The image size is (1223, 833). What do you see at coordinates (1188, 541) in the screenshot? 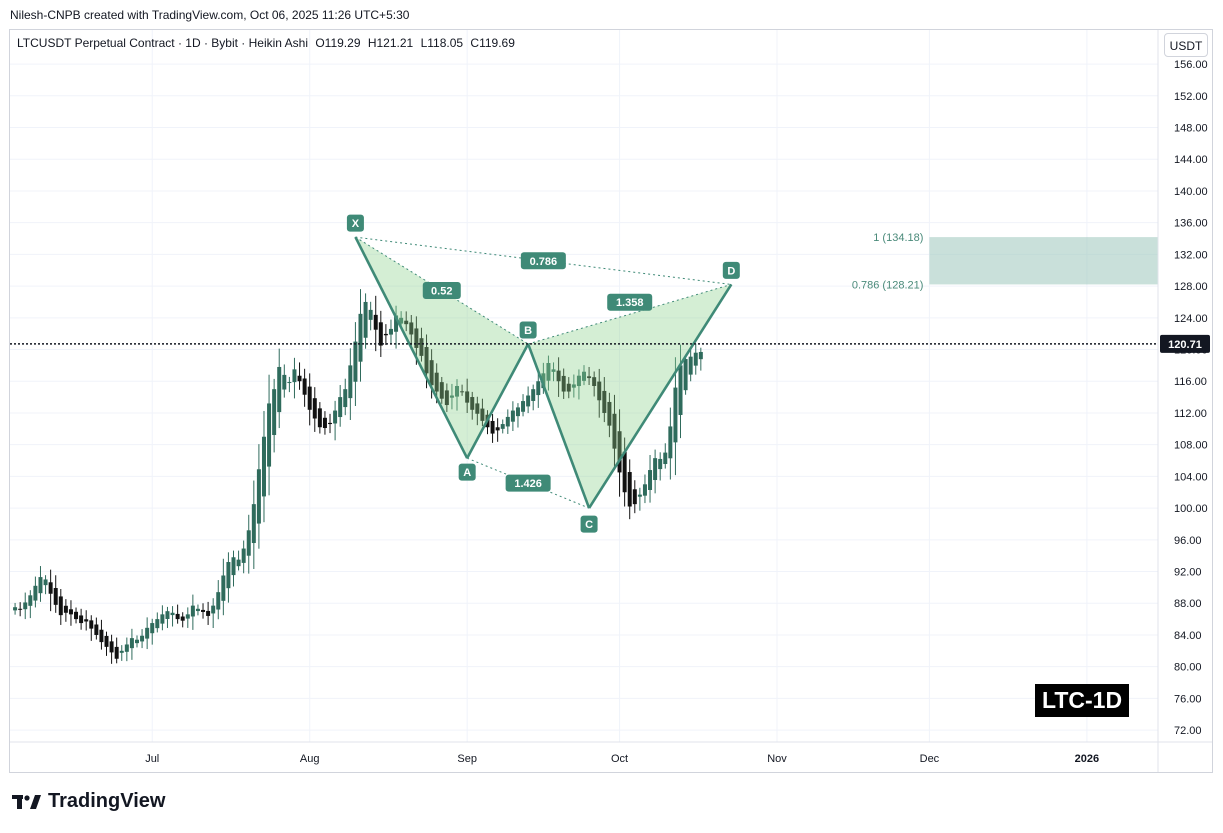
I see `price-tick-label: 96.00` at bounding box center [1188, 541].